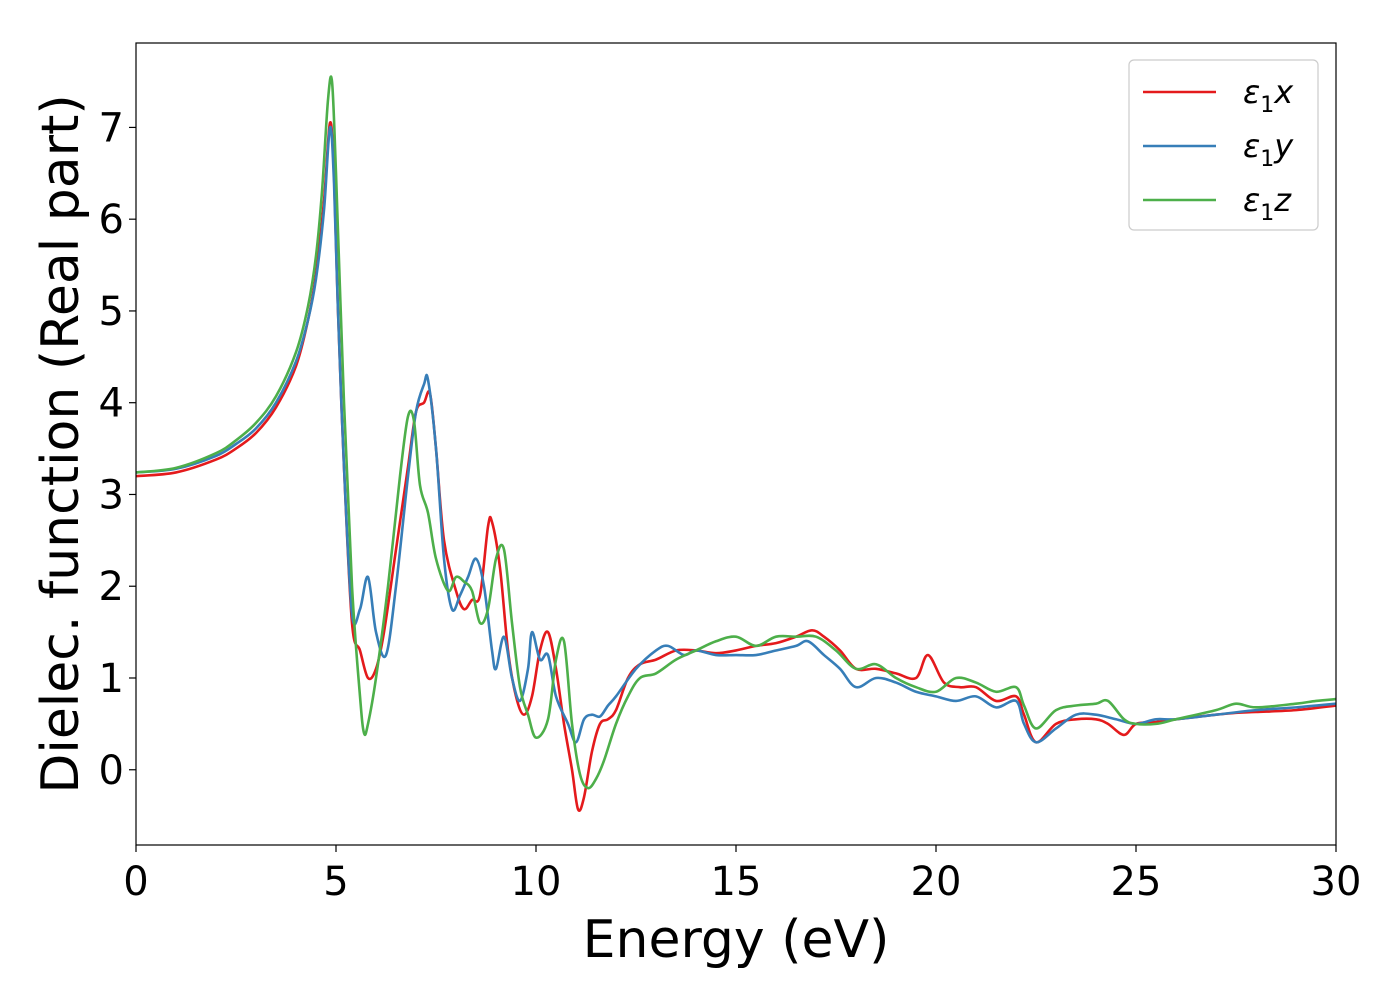 This screenshot has height=1000, width=1400. I want to click on x-axis-ticks: 0 5 10 15 20 25 30, so click(742, 875).